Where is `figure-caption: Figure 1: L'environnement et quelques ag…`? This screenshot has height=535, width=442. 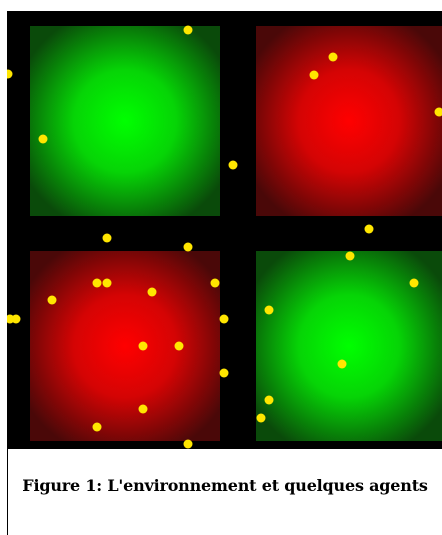
figure-caption: Figure 1: L'environnement et quelques ag… is located at coordinates (225, 485).